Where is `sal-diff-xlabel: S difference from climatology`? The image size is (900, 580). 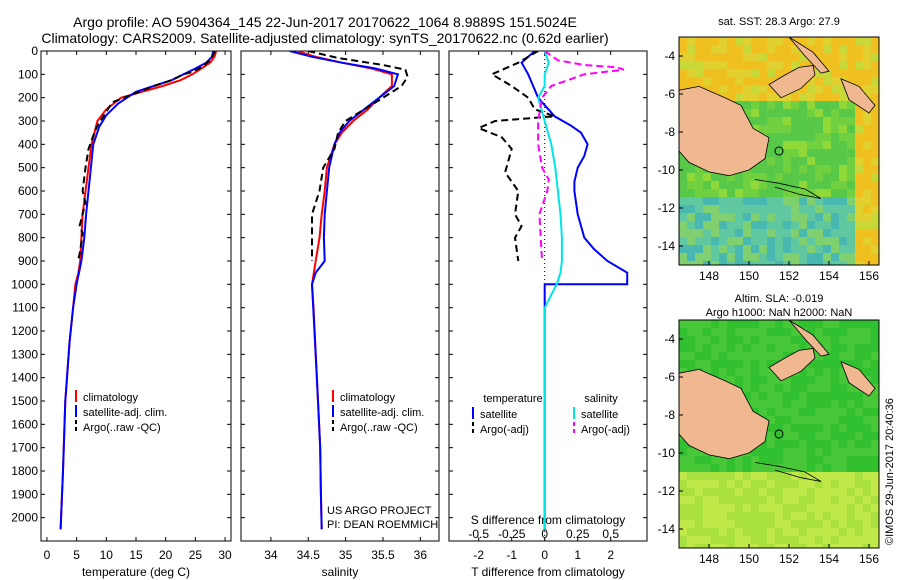 sal-diff-xlabel: S difference from climatology is located at coordinates (548, 520).